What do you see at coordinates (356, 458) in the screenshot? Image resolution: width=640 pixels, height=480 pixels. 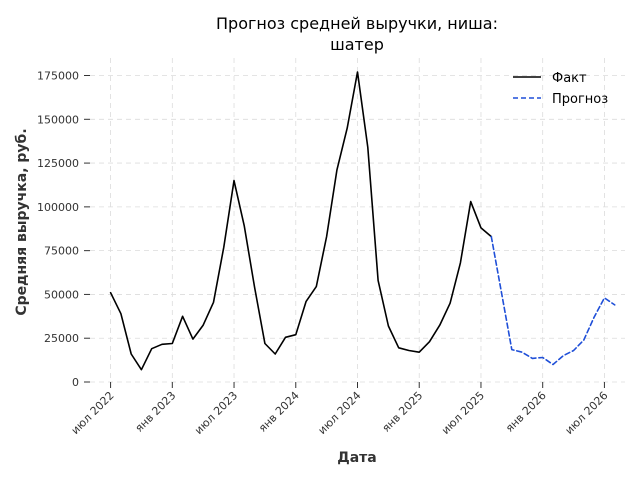 I see `x-axis-label: Дата` at bounding box center [356, 458].